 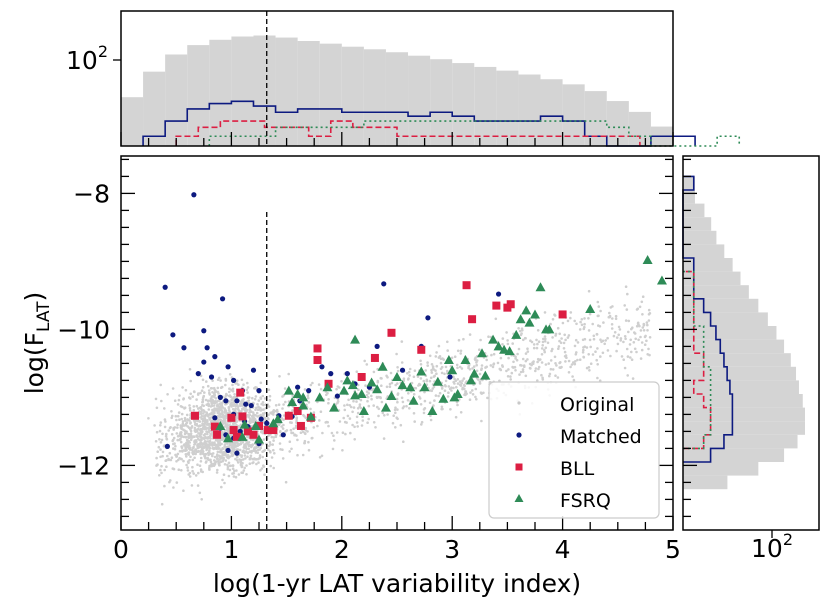 I want to click on legend-marker-bll, so click(x=519, y=467).